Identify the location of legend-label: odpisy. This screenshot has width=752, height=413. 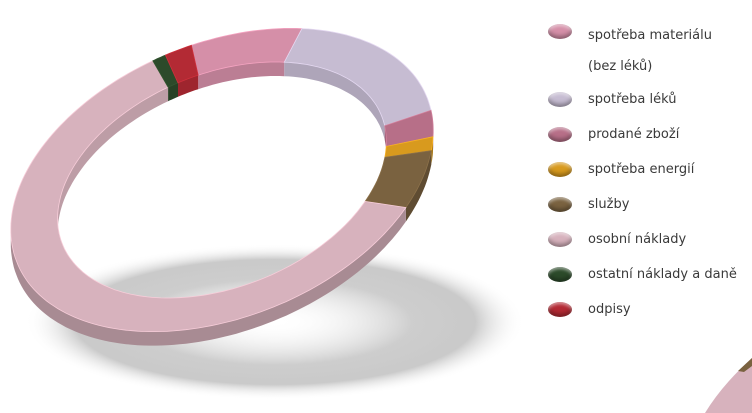
(609, 309).